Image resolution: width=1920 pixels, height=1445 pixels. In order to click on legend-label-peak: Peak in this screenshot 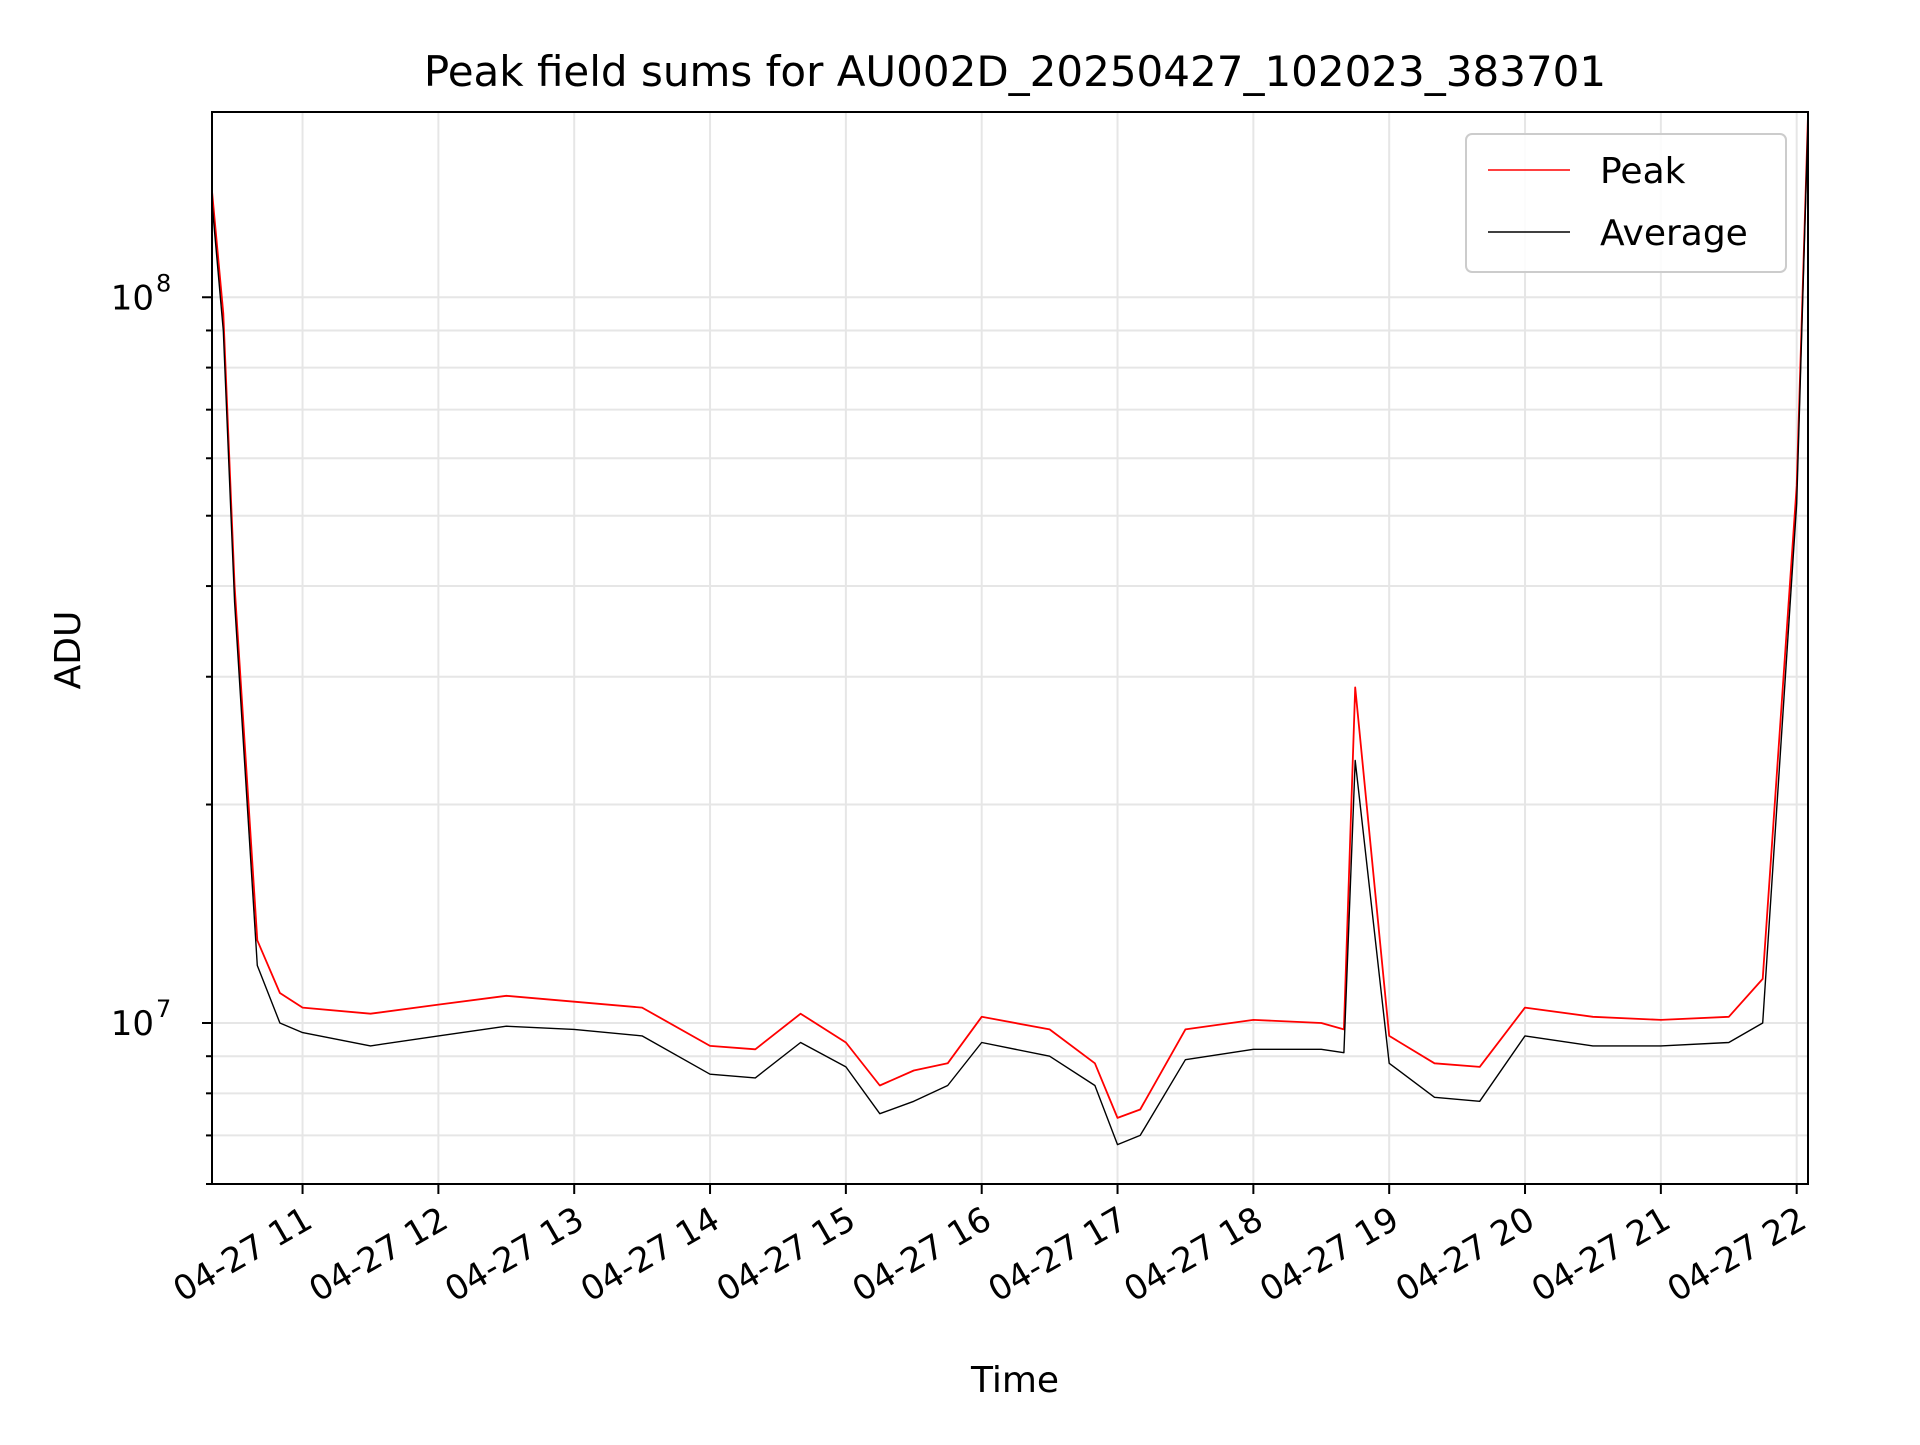, I will do `click(1643, 171)`.